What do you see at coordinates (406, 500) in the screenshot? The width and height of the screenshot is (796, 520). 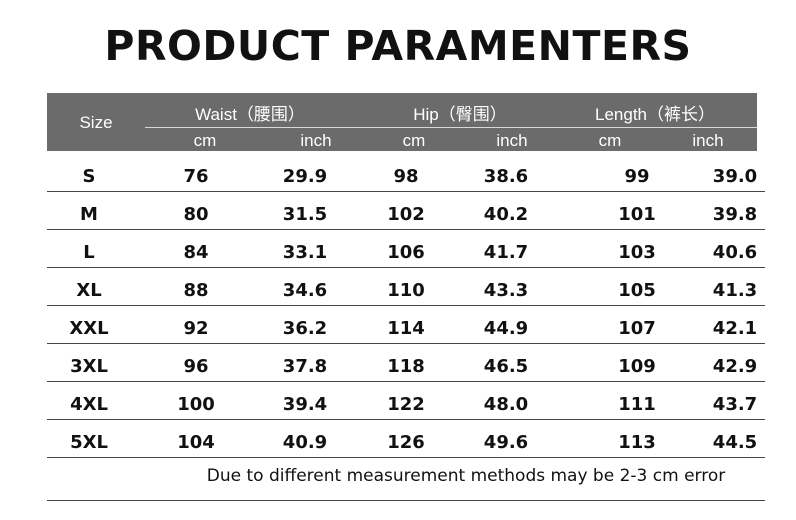 I see `note-rule` at bounding box center [406, 500].